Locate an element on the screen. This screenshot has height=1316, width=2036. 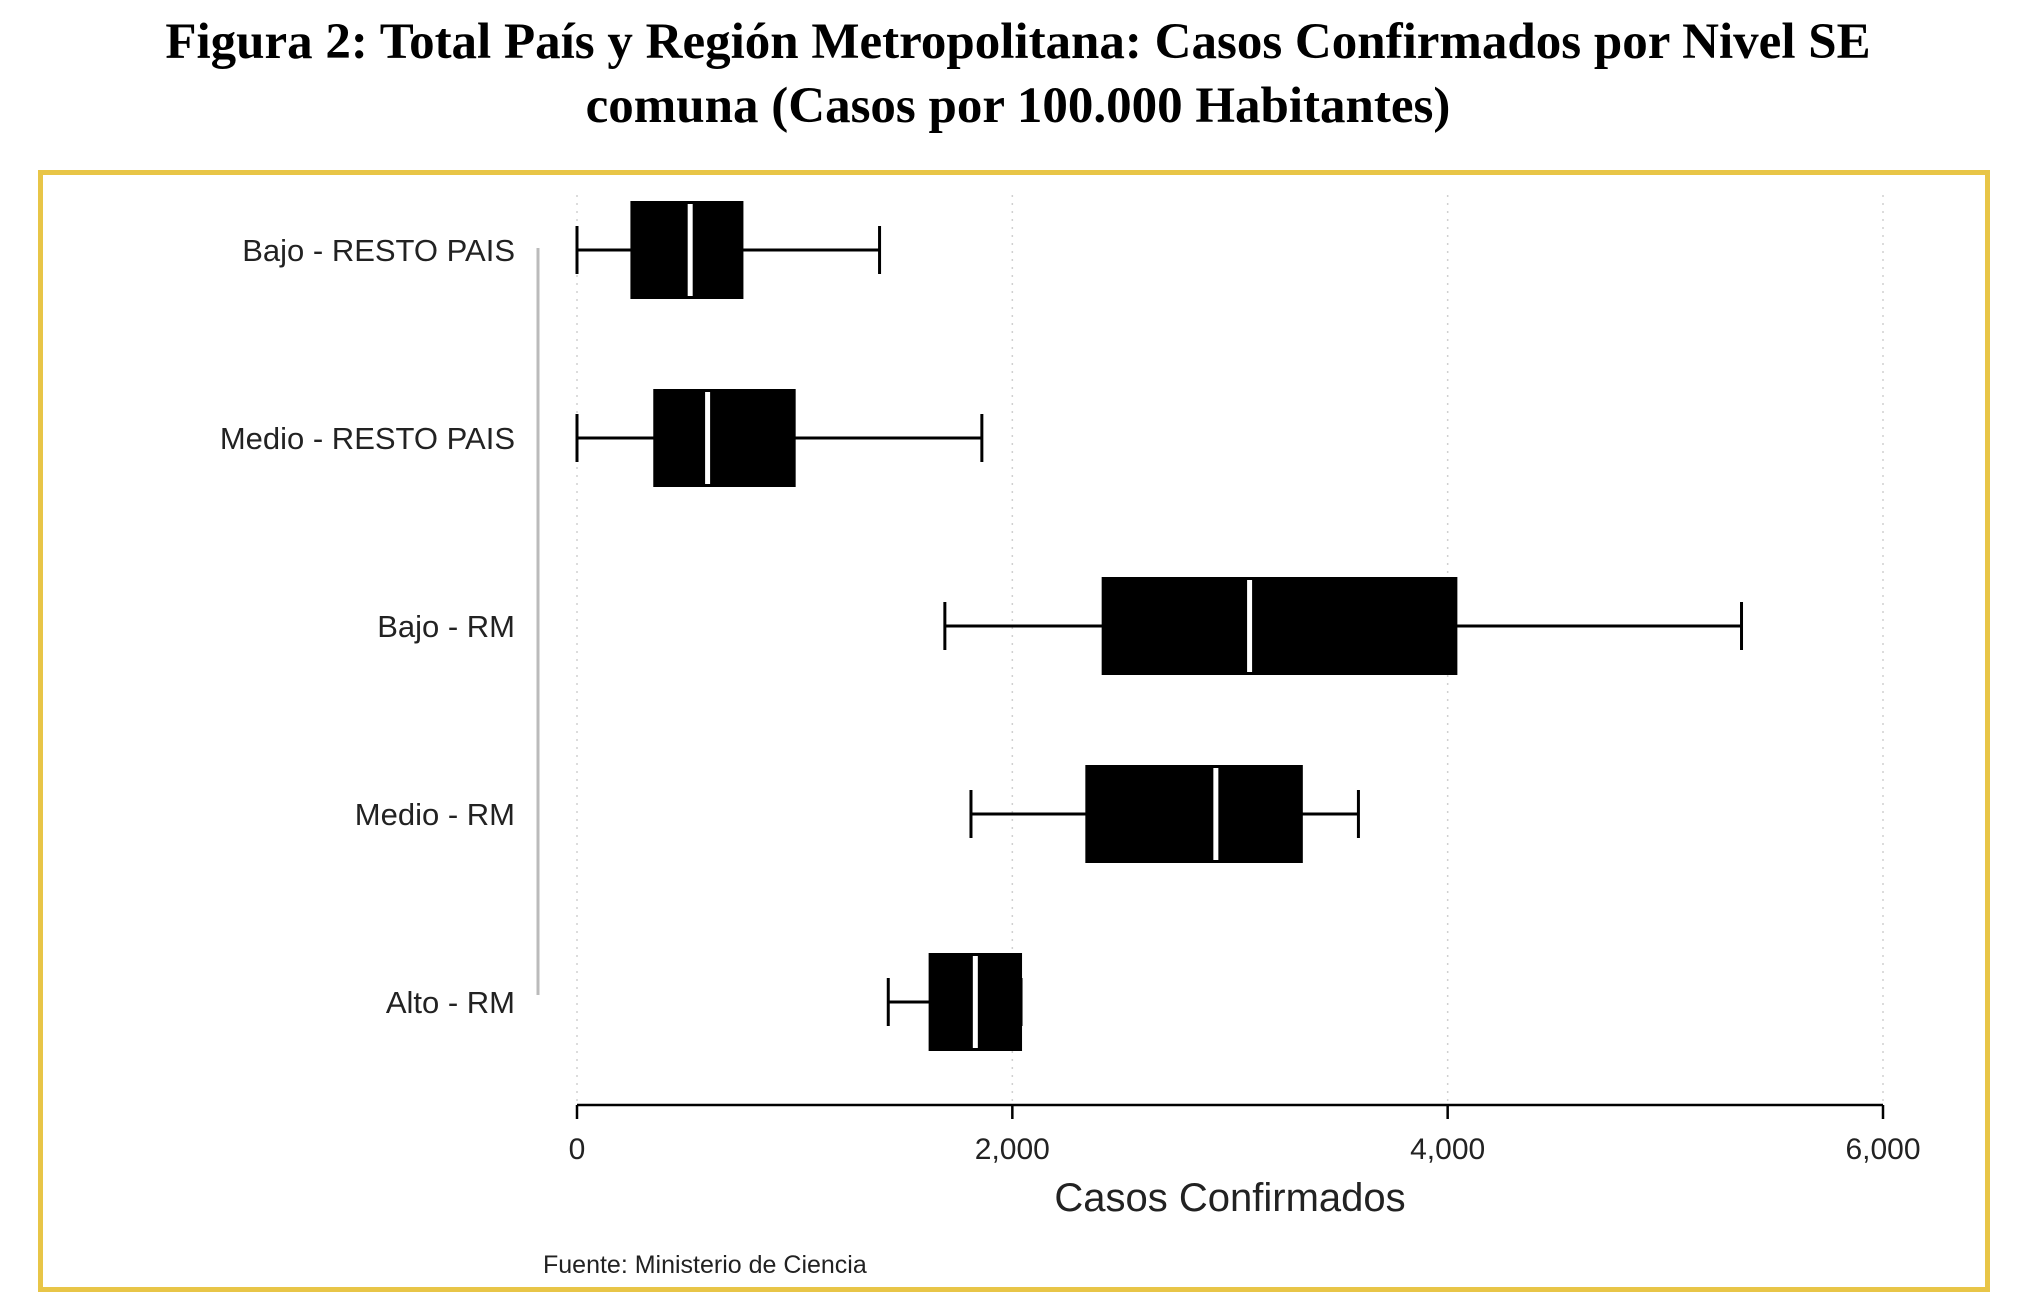
category-label: Medio - RESTO PAIS is located at coordinates (367, 438).